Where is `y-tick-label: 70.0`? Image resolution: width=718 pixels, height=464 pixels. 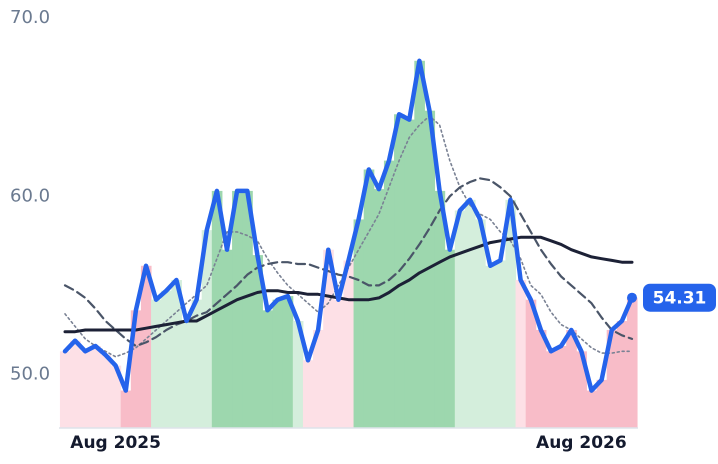 y-tick-label: 70.0 is located at coordinates (30, 17).